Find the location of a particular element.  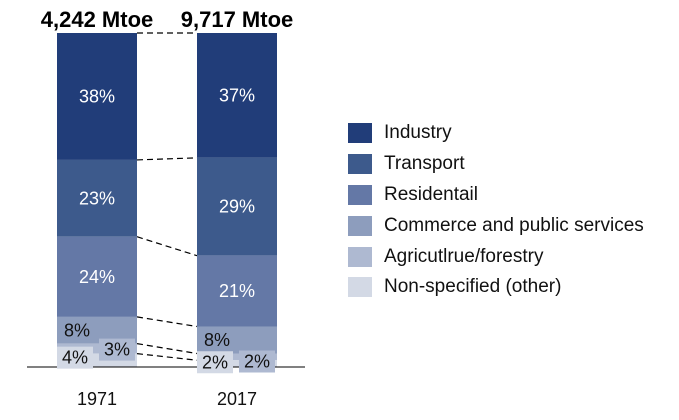

label-bg-5-2017 is located at coordinates (215, 362).